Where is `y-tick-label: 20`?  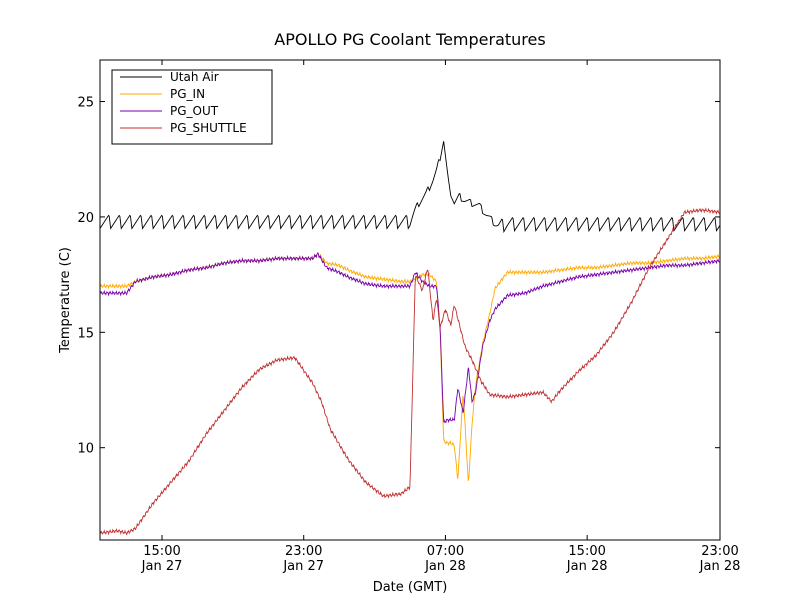 y-tick-label: 20 is located at coordinates (85, 218).